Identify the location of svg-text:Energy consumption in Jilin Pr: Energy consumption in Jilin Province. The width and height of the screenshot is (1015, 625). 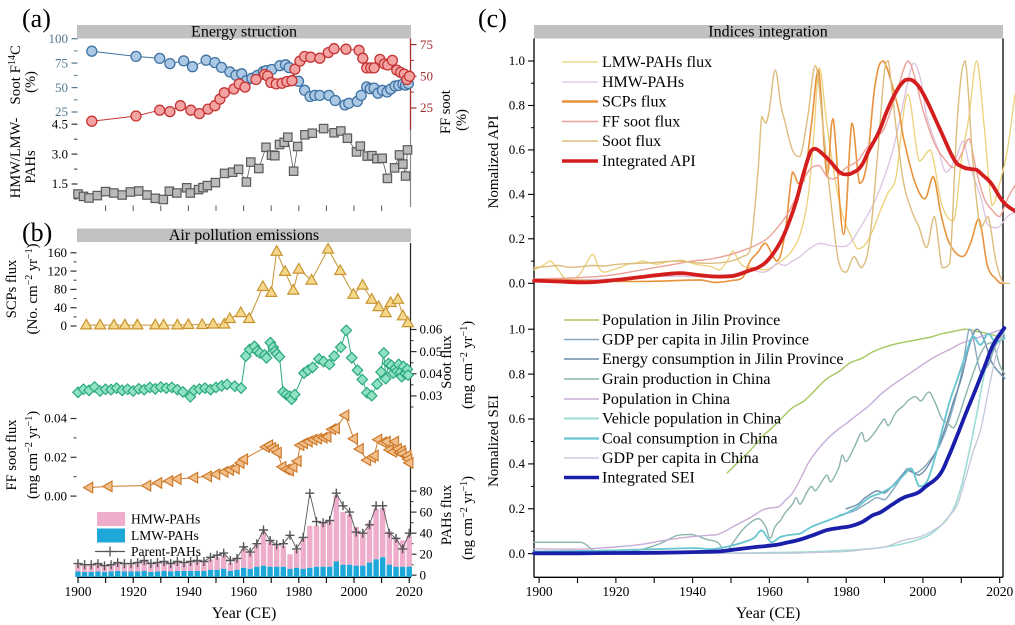
(722, 359).